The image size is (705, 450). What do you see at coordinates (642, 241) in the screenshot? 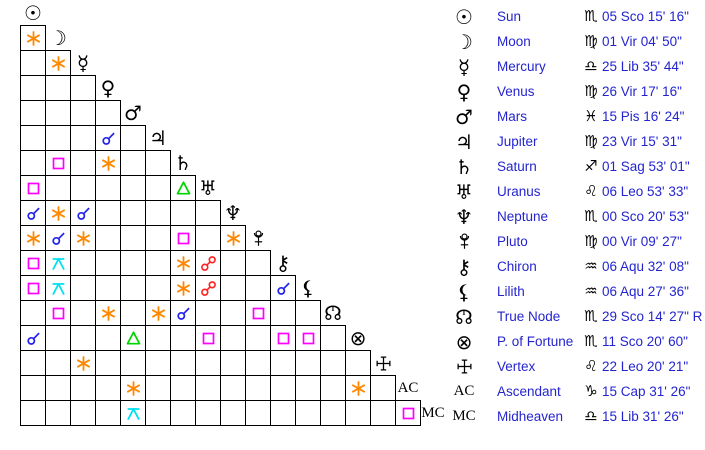
I see `point-position: 00 Vir 09' 27"` at bounding box center [642, 241].